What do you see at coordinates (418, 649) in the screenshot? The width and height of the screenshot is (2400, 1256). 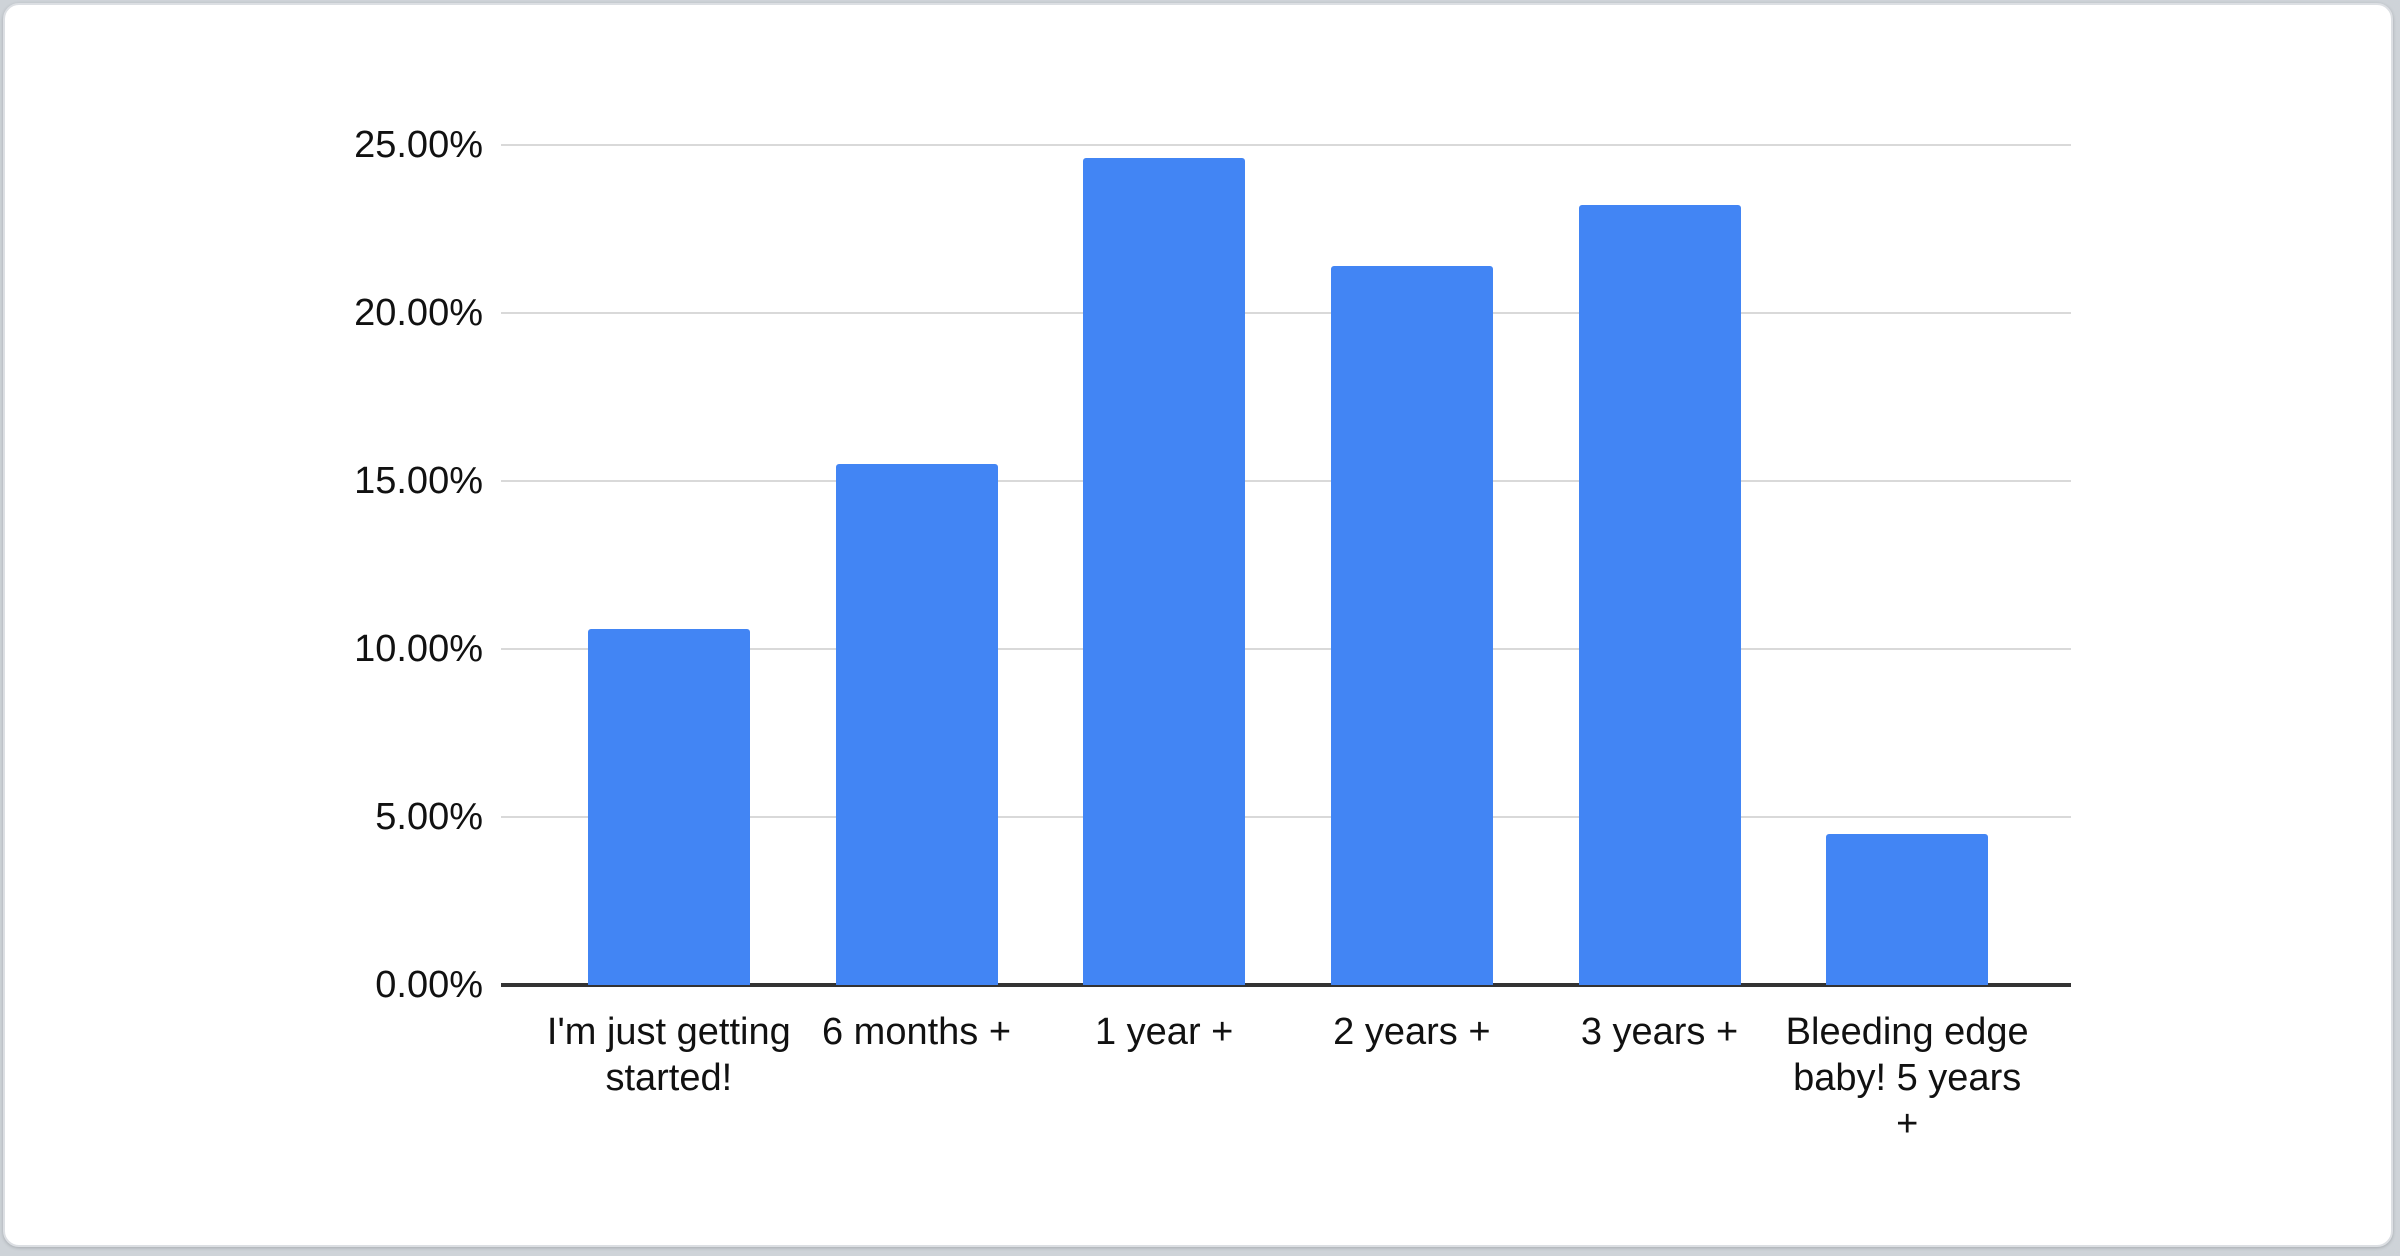 I see `y-axis-tick-label: 10.00%` at bounding box center [418, 649].